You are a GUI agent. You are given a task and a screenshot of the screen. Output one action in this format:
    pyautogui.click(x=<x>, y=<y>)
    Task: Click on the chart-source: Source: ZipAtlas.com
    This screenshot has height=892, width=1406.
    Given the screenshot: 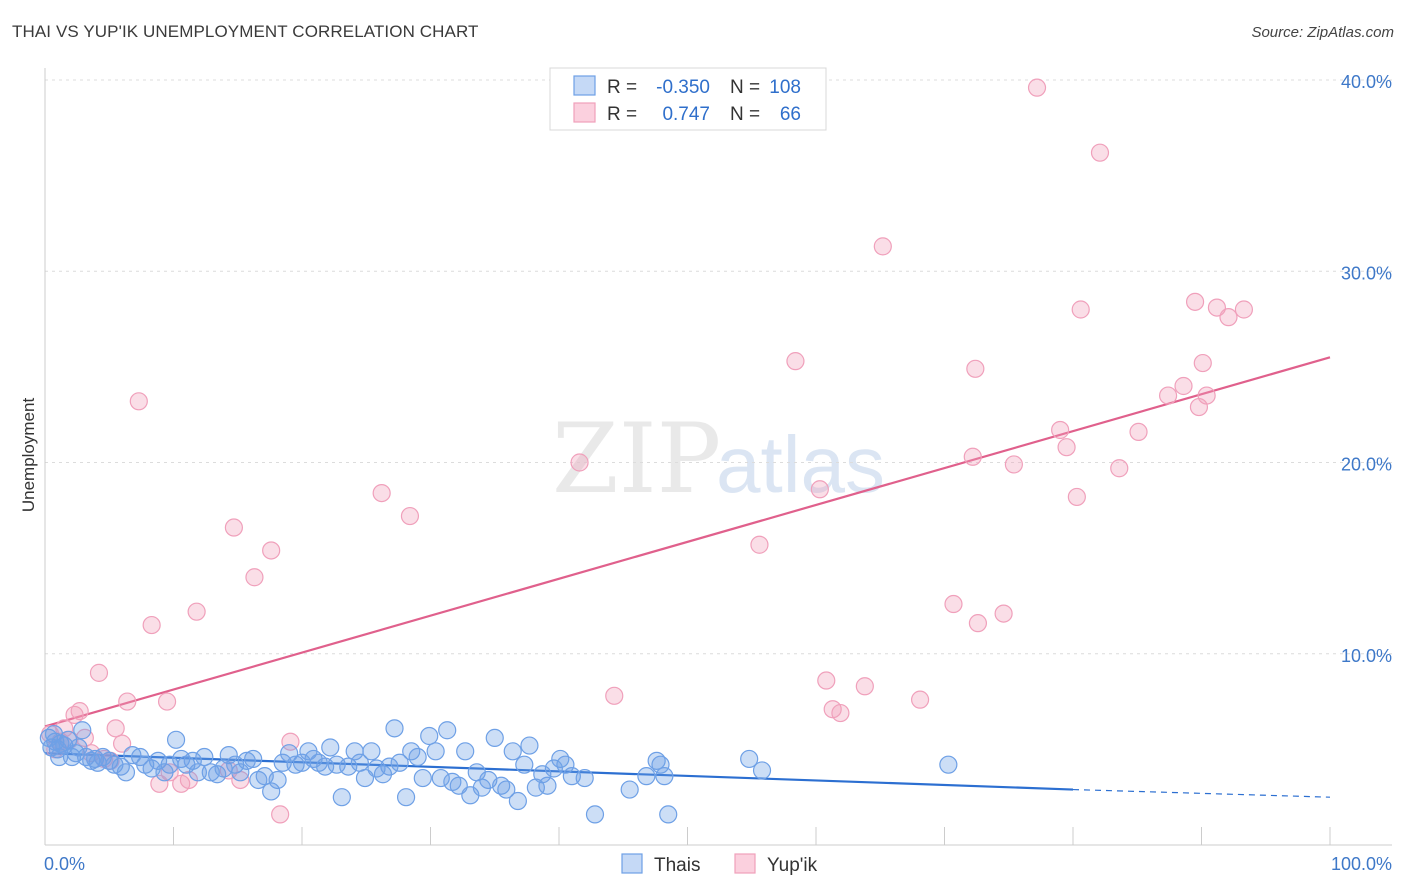 What is the action you would take?
    pyautogui.click(x=1322, y=32)
    